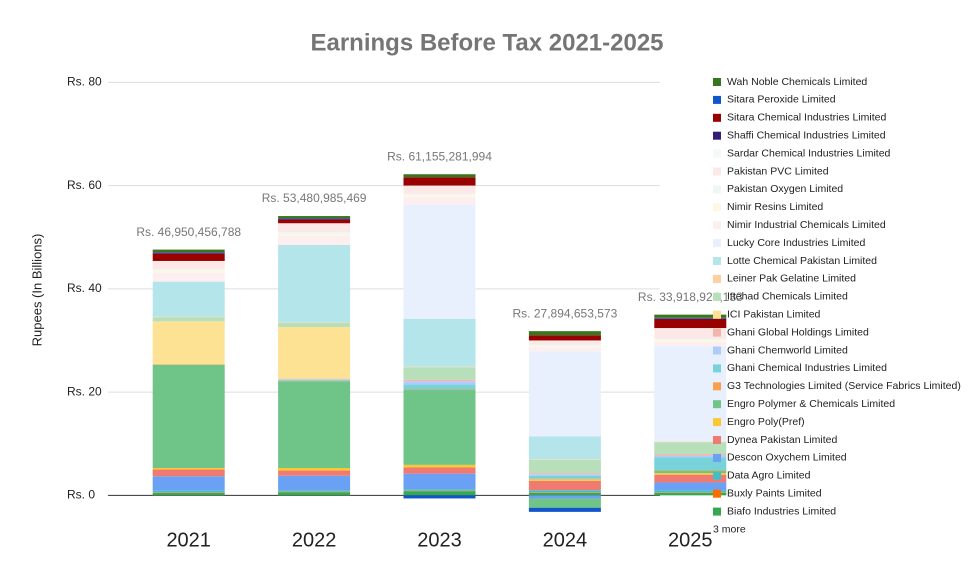 The image size is (975, 581). What do you see at coordinates (188, 540) in the screenshot?
I see `x-tick-label: 2021` at bounding box center [188, 540].